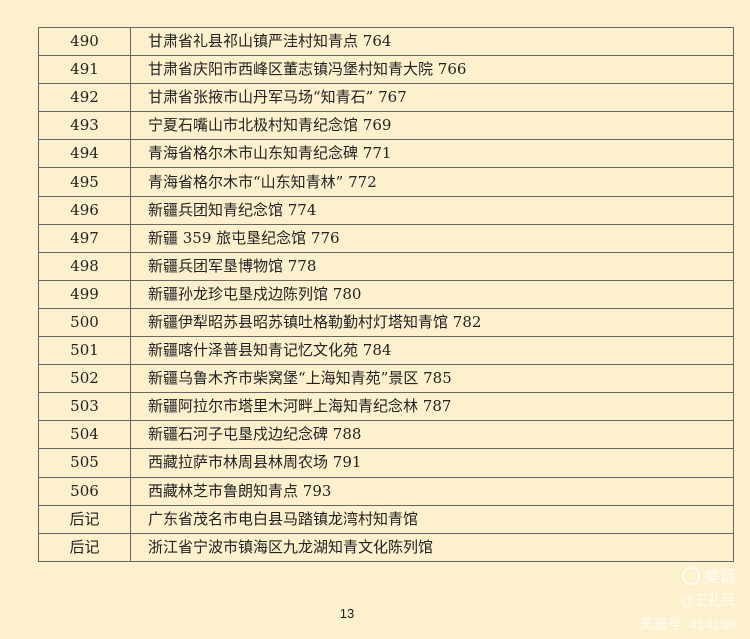 The height and width of the screenshot is (639, 750). I want to click on table-row: 501 新疆喀什泽普县知青记忆文化苑 784, so click(386, 351).